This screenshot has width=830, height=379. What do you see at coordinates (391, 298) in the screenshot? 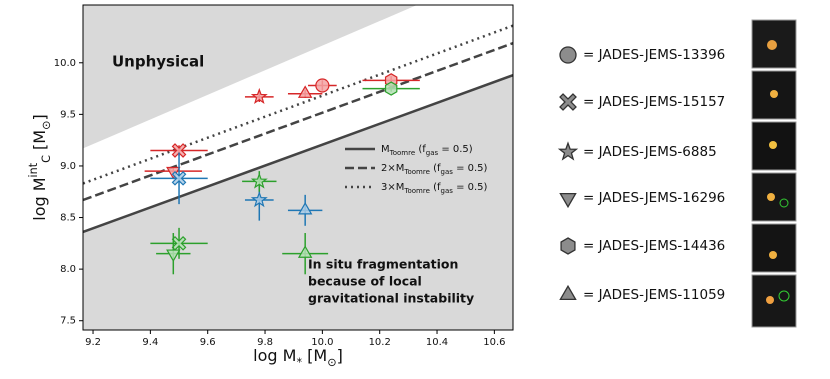
I see `region-label: gravitational instability` at bounding box center [391, 298].